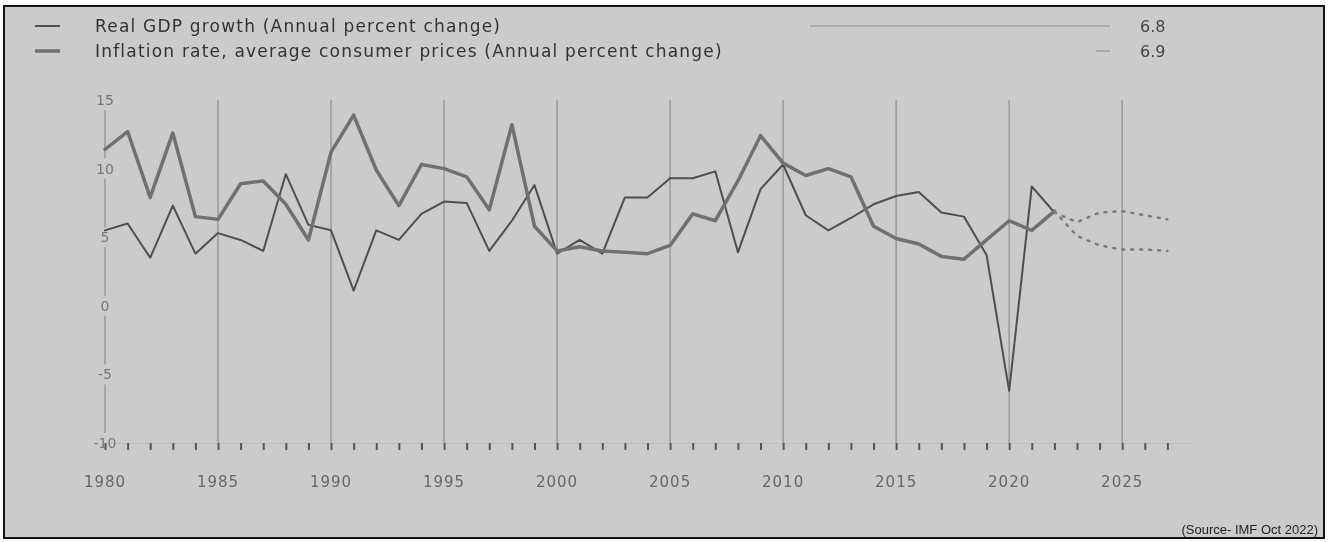  I want to click on text: (Source- IMF Oct 2022), so click(1249, 529).